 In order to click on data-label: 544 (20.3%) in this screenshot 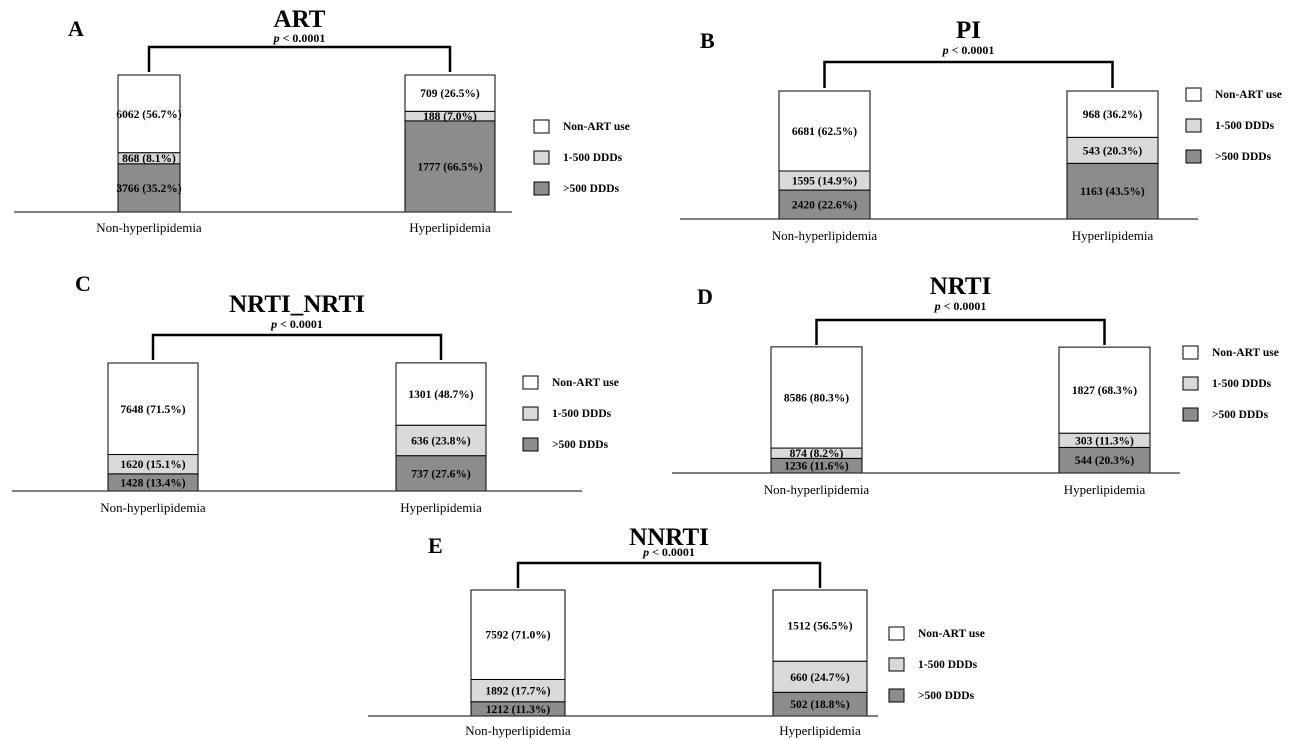, I will do `click(1105, 461)`.